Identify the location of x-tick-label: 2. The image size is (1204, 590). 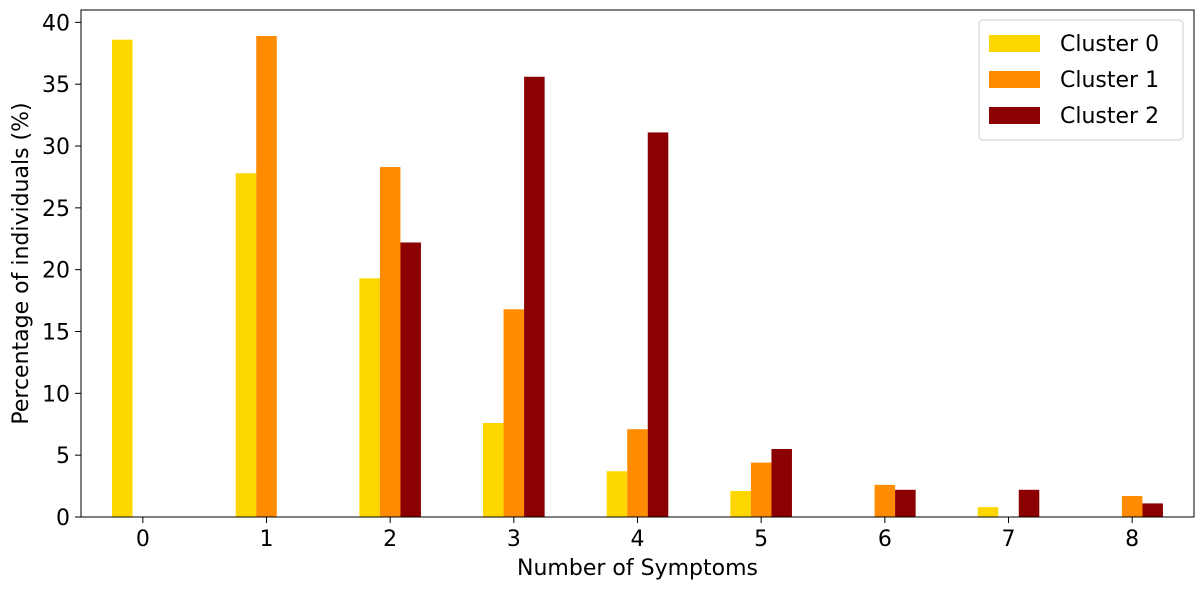
(390, 539).